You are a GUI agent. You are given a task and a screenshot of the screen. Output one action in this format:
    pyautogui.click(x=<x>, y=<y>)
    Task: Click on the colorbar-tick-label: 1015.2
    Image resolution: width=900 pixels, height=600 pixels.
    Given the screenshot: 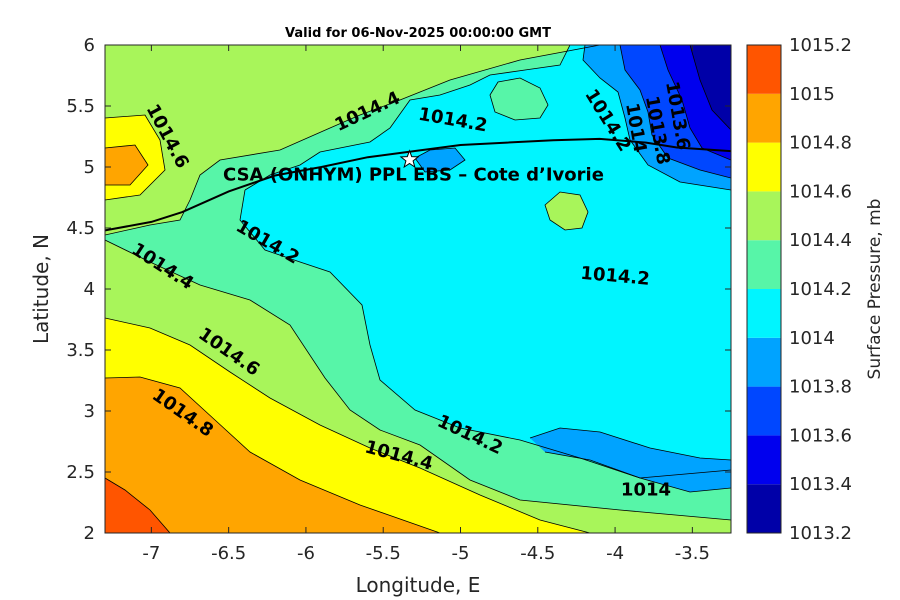 What is the action you would take?
    pyautogui.click(x=820, y=45)
    